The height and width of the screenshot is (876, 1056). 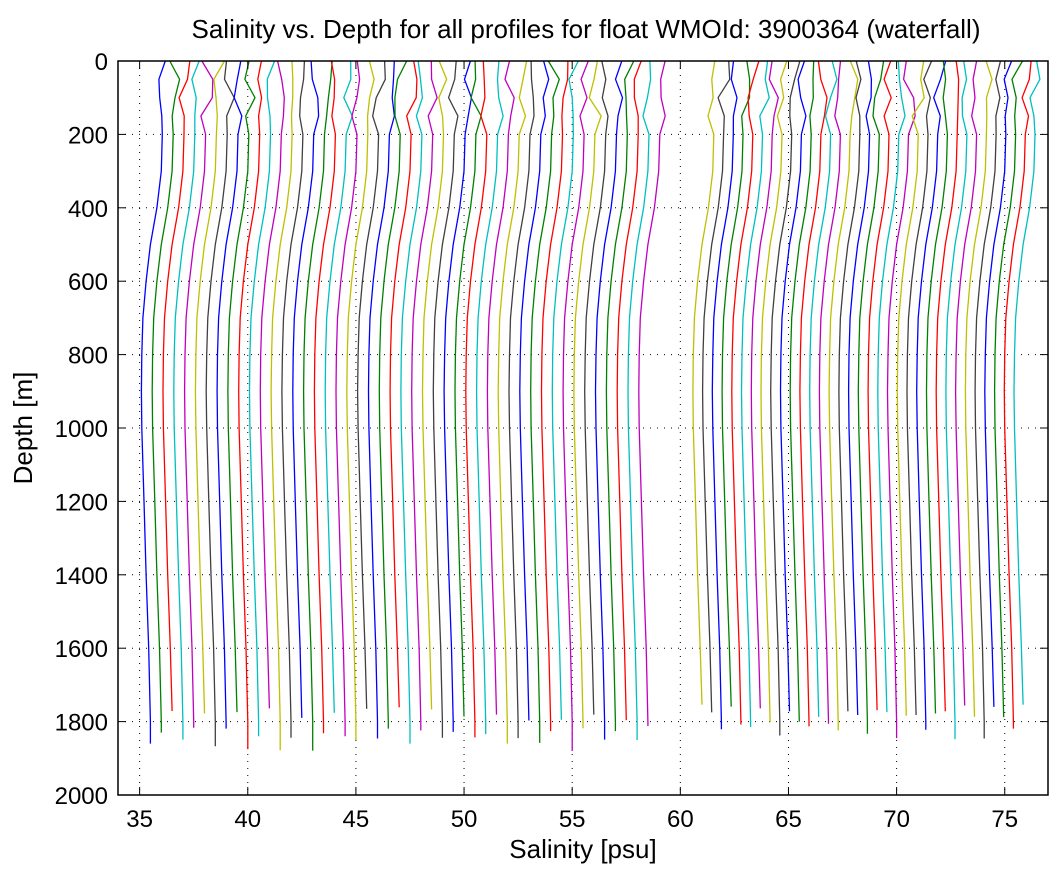 I want to click on y-tick-label: 0, so click(x=101, y=62).